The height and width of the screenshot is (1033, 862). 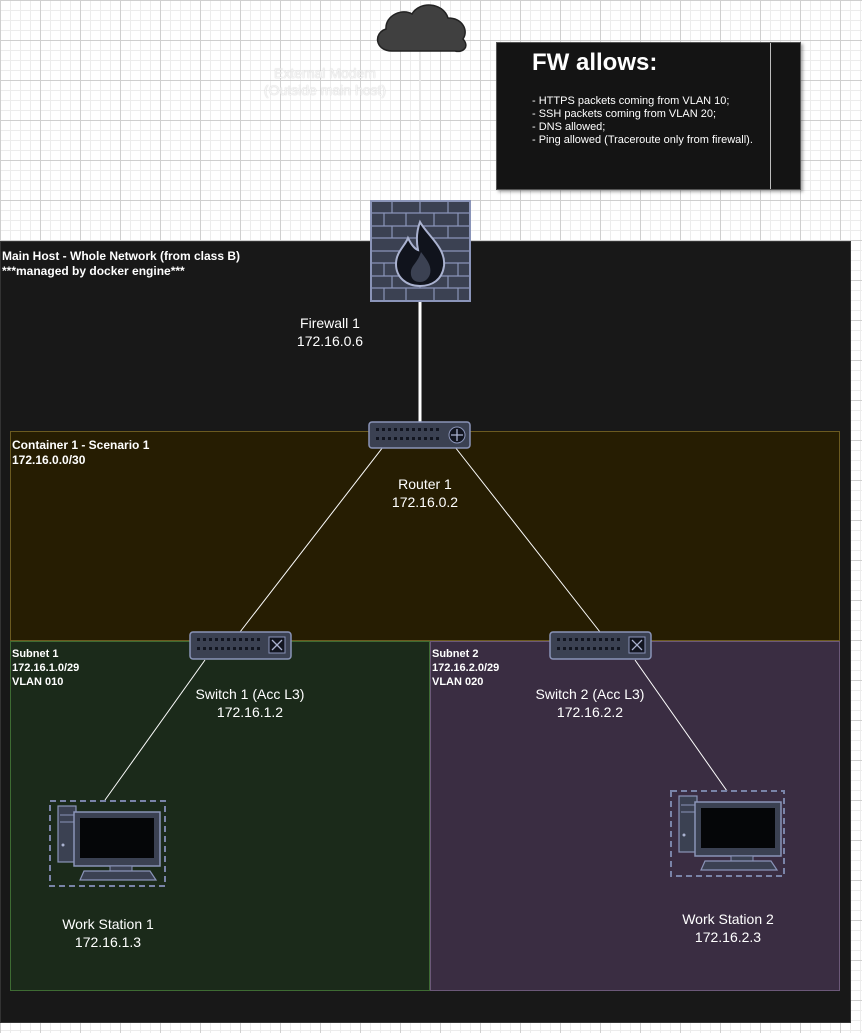 I want to click on router-label: Router 1 172.16.0.2, so click(x=425, y=493).